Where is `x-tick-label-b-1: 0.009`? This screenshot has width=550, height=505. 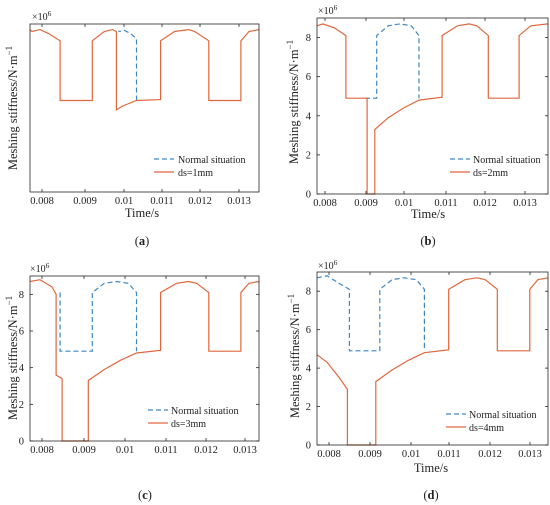
x-tick-label-b-1: 0.009 is located at coordinates (366, 203).